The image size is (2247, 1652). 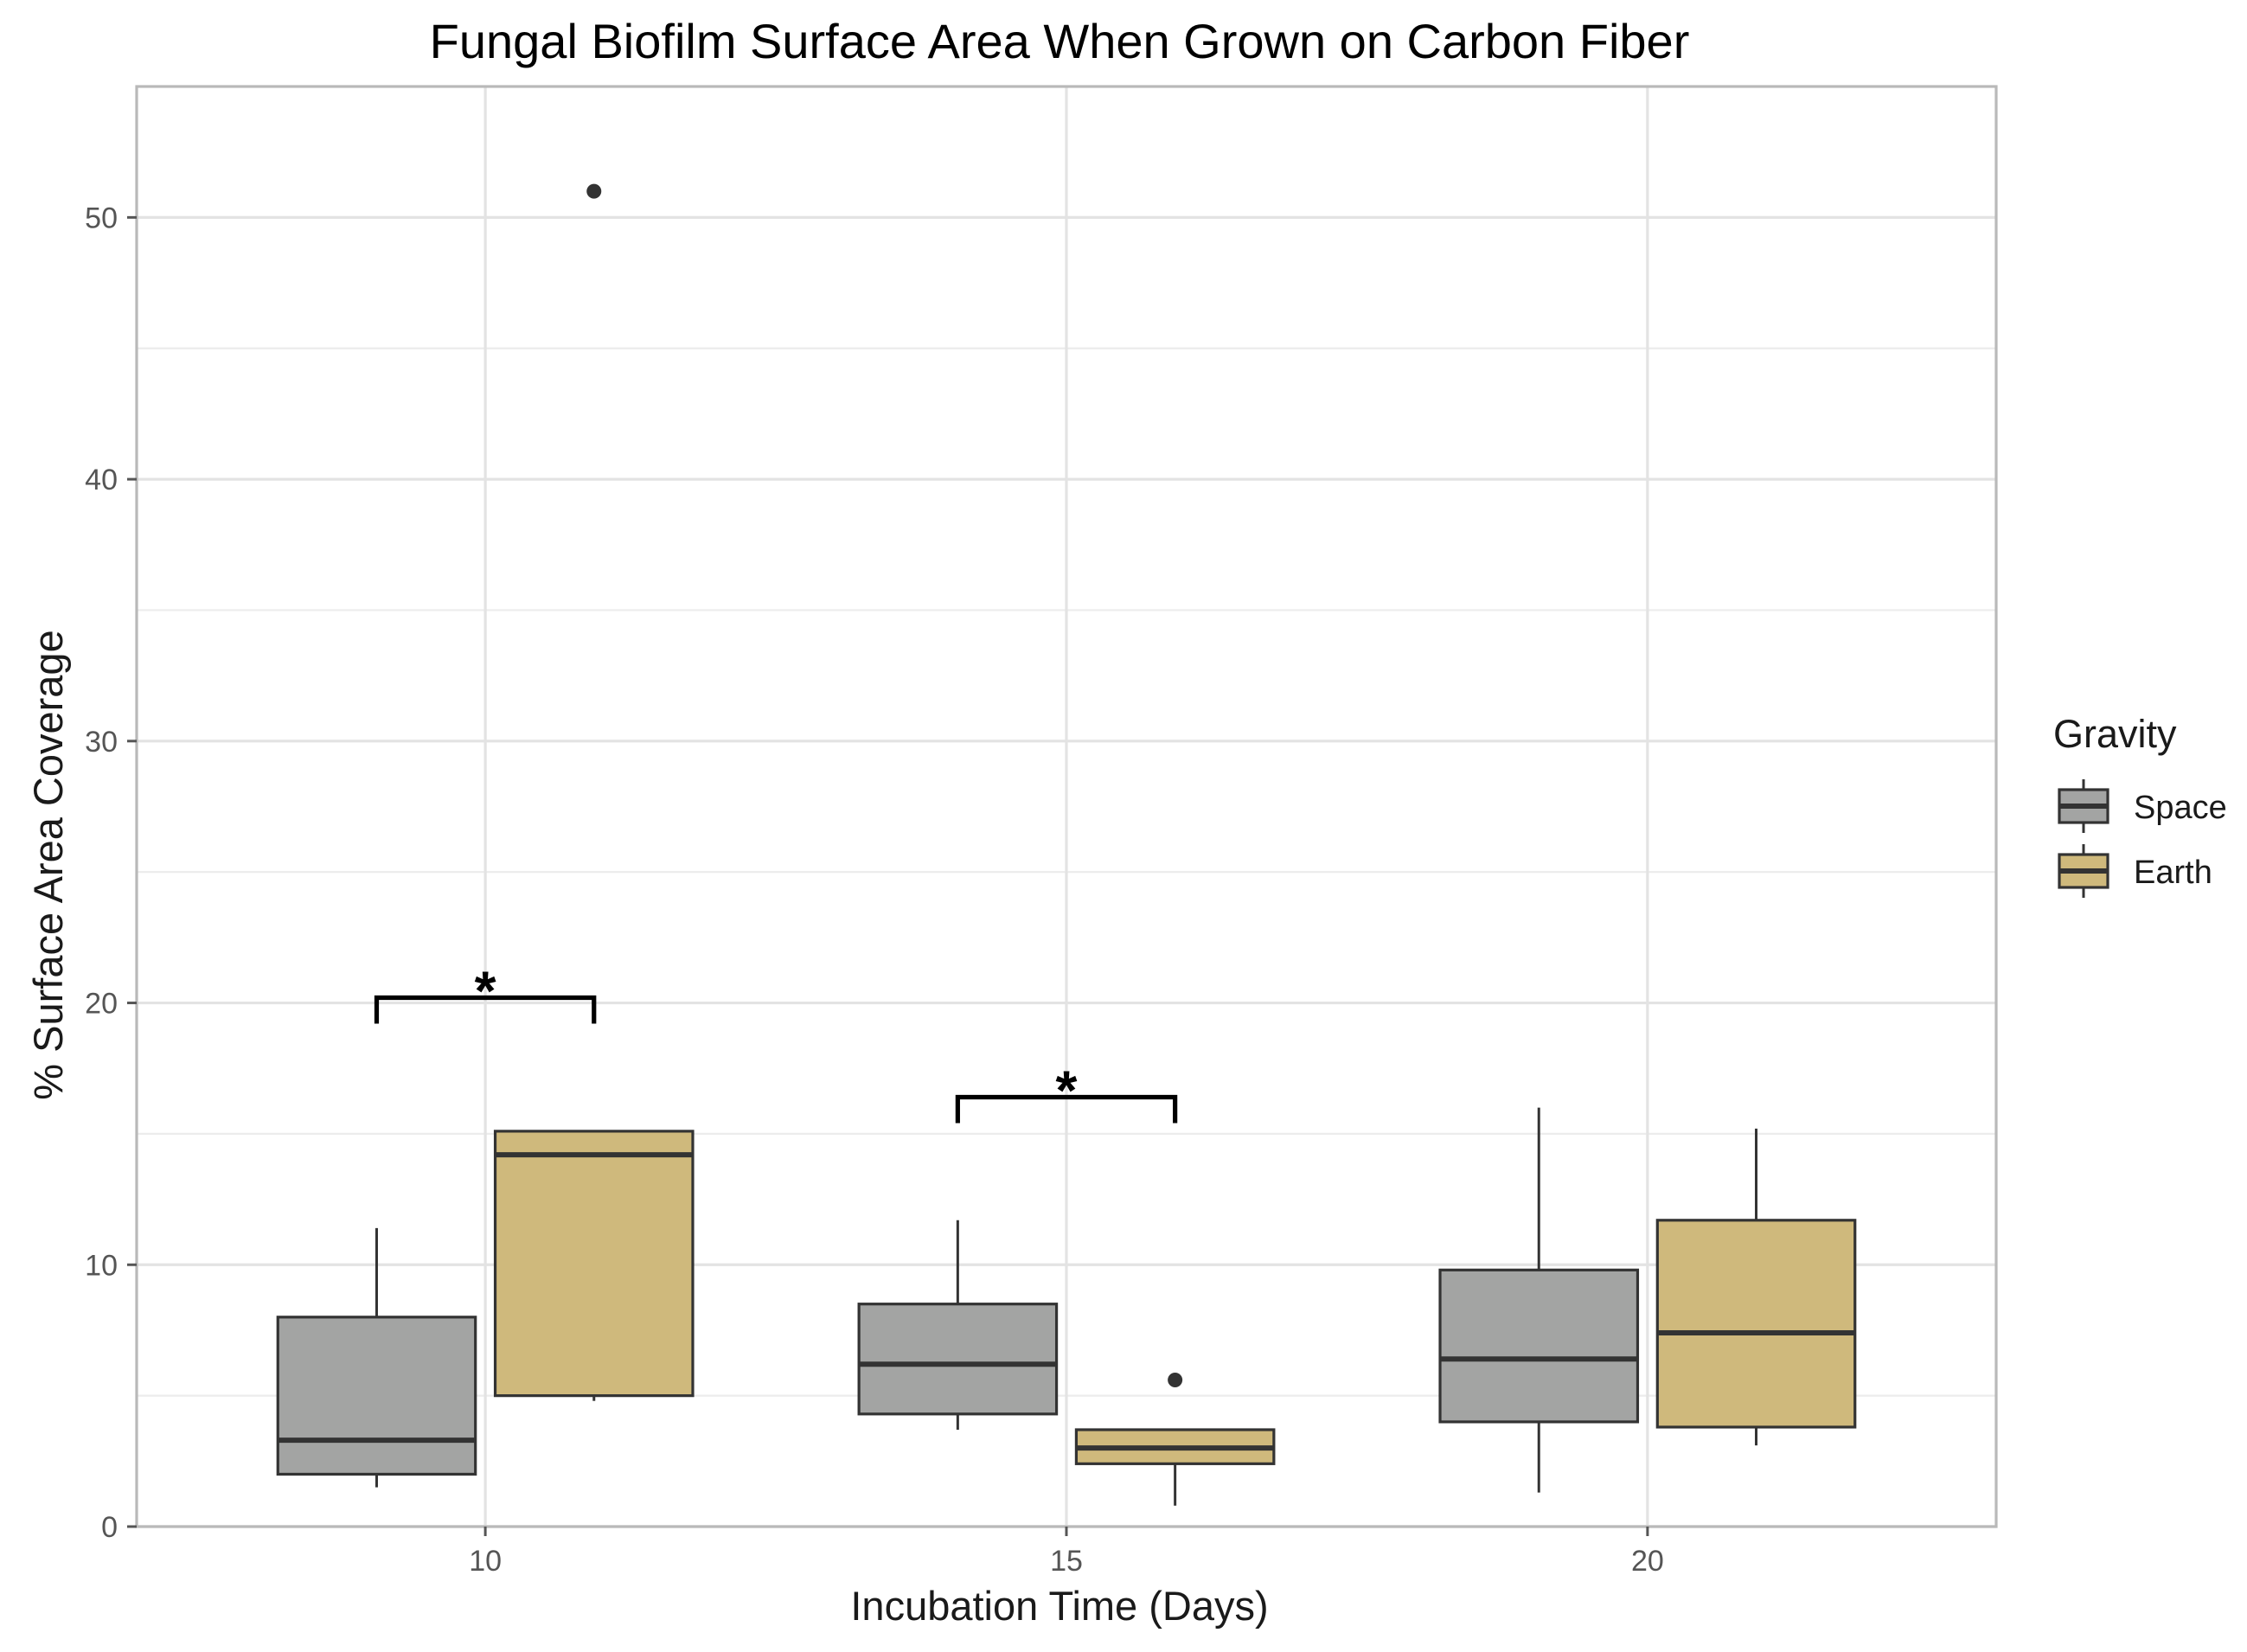 What do you see at coordinates (102, 1265) in the screenshot?
I see `y-tick-label: 10` at bounding box center [102, 1265].